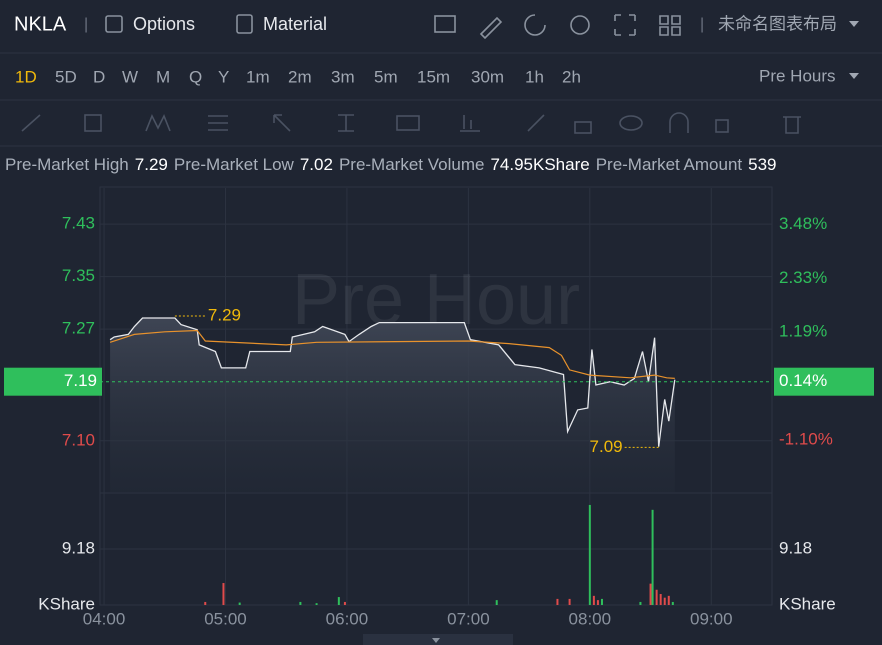 Image resolution: width=882 pixels, height=645 pixels. I want to click on symbol: NKLA, so click(40, 24).